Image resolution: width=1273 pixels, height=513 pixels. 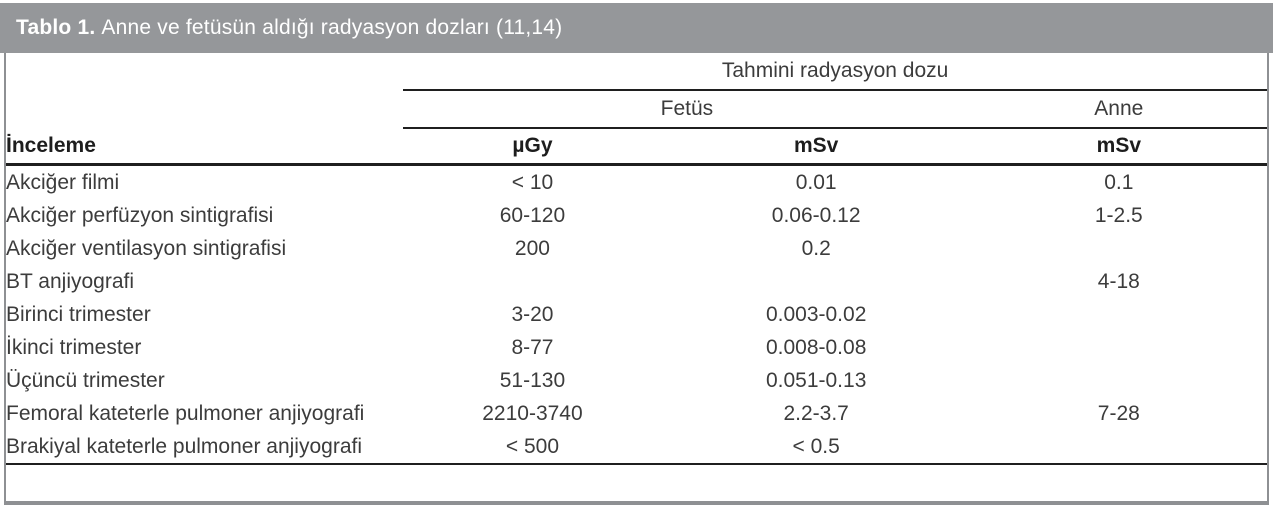 I want to click on column-header-ugy: µGy, so click(x=532, y=147).